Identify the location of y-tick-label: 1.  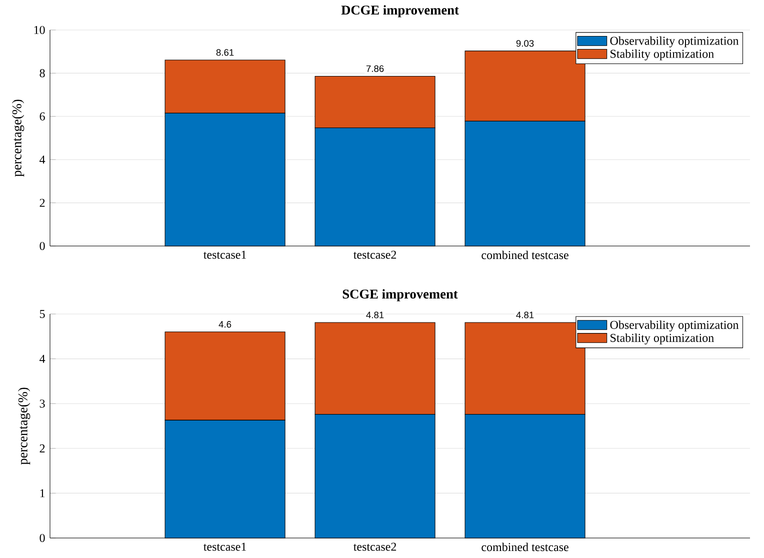
(42, 493).